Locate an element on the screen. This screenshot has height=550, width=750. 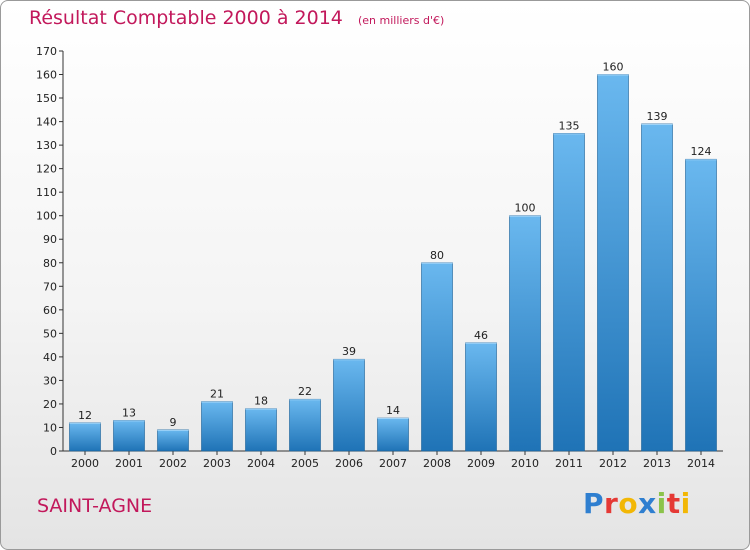
bar-2012 is located at coordinates (613, 263).